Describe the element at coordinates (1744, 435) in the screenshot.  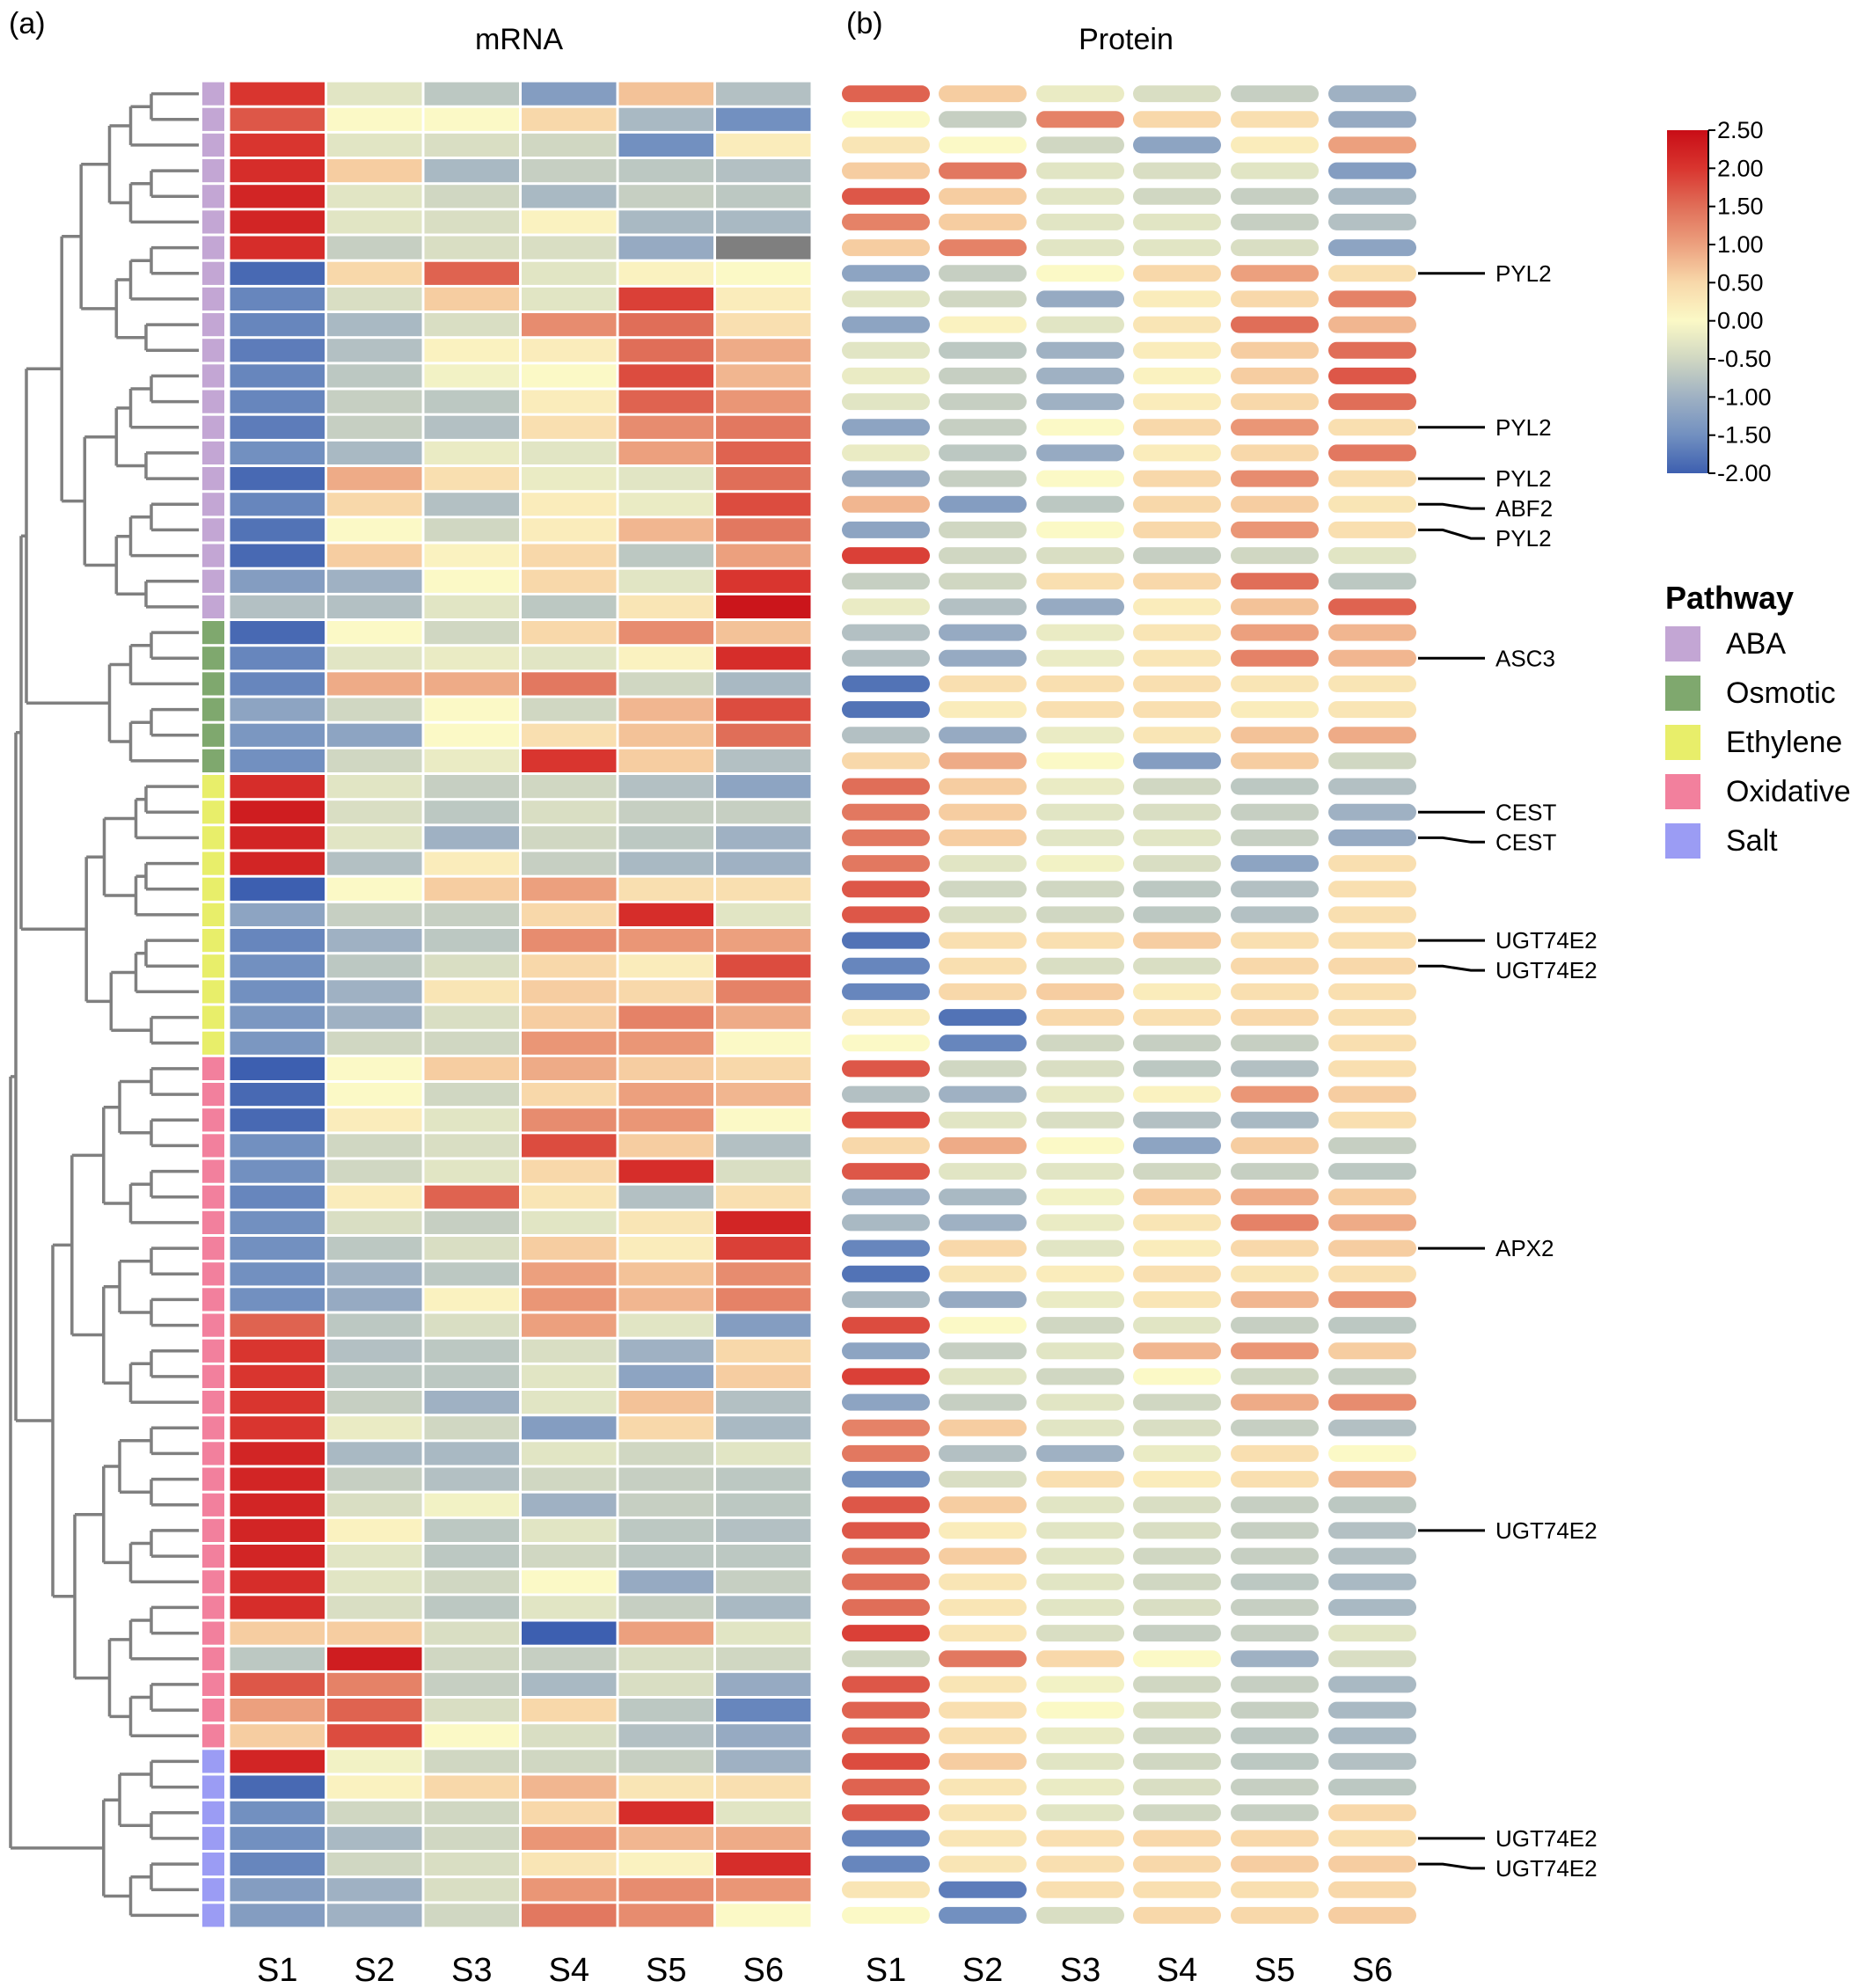
I see `colorbar-tick-label: -1.50` at that location.